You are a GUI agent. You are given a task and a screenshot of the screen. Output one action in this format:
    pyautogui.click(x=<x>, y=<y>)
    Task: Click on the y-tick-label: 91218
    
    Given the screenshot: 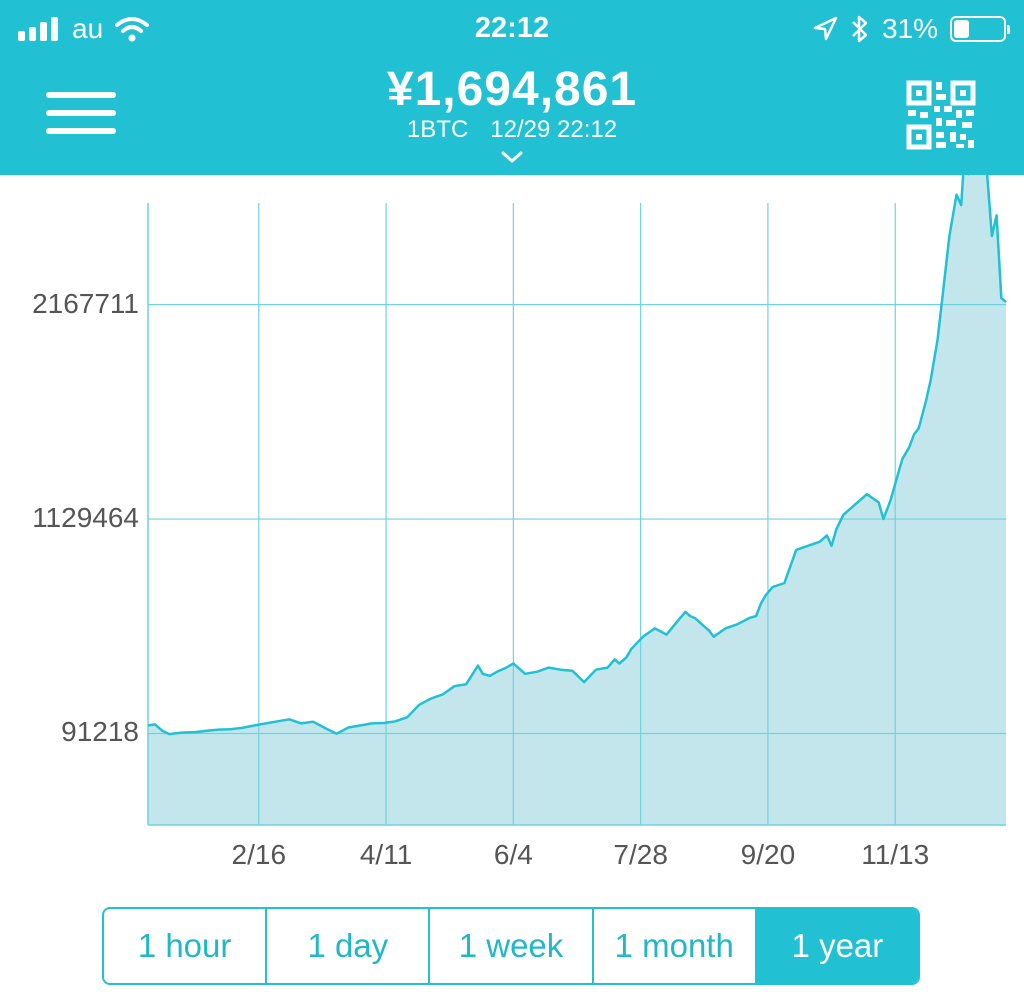 What is the action you would take?
    pyautogui.click(x=100, y=732)
    